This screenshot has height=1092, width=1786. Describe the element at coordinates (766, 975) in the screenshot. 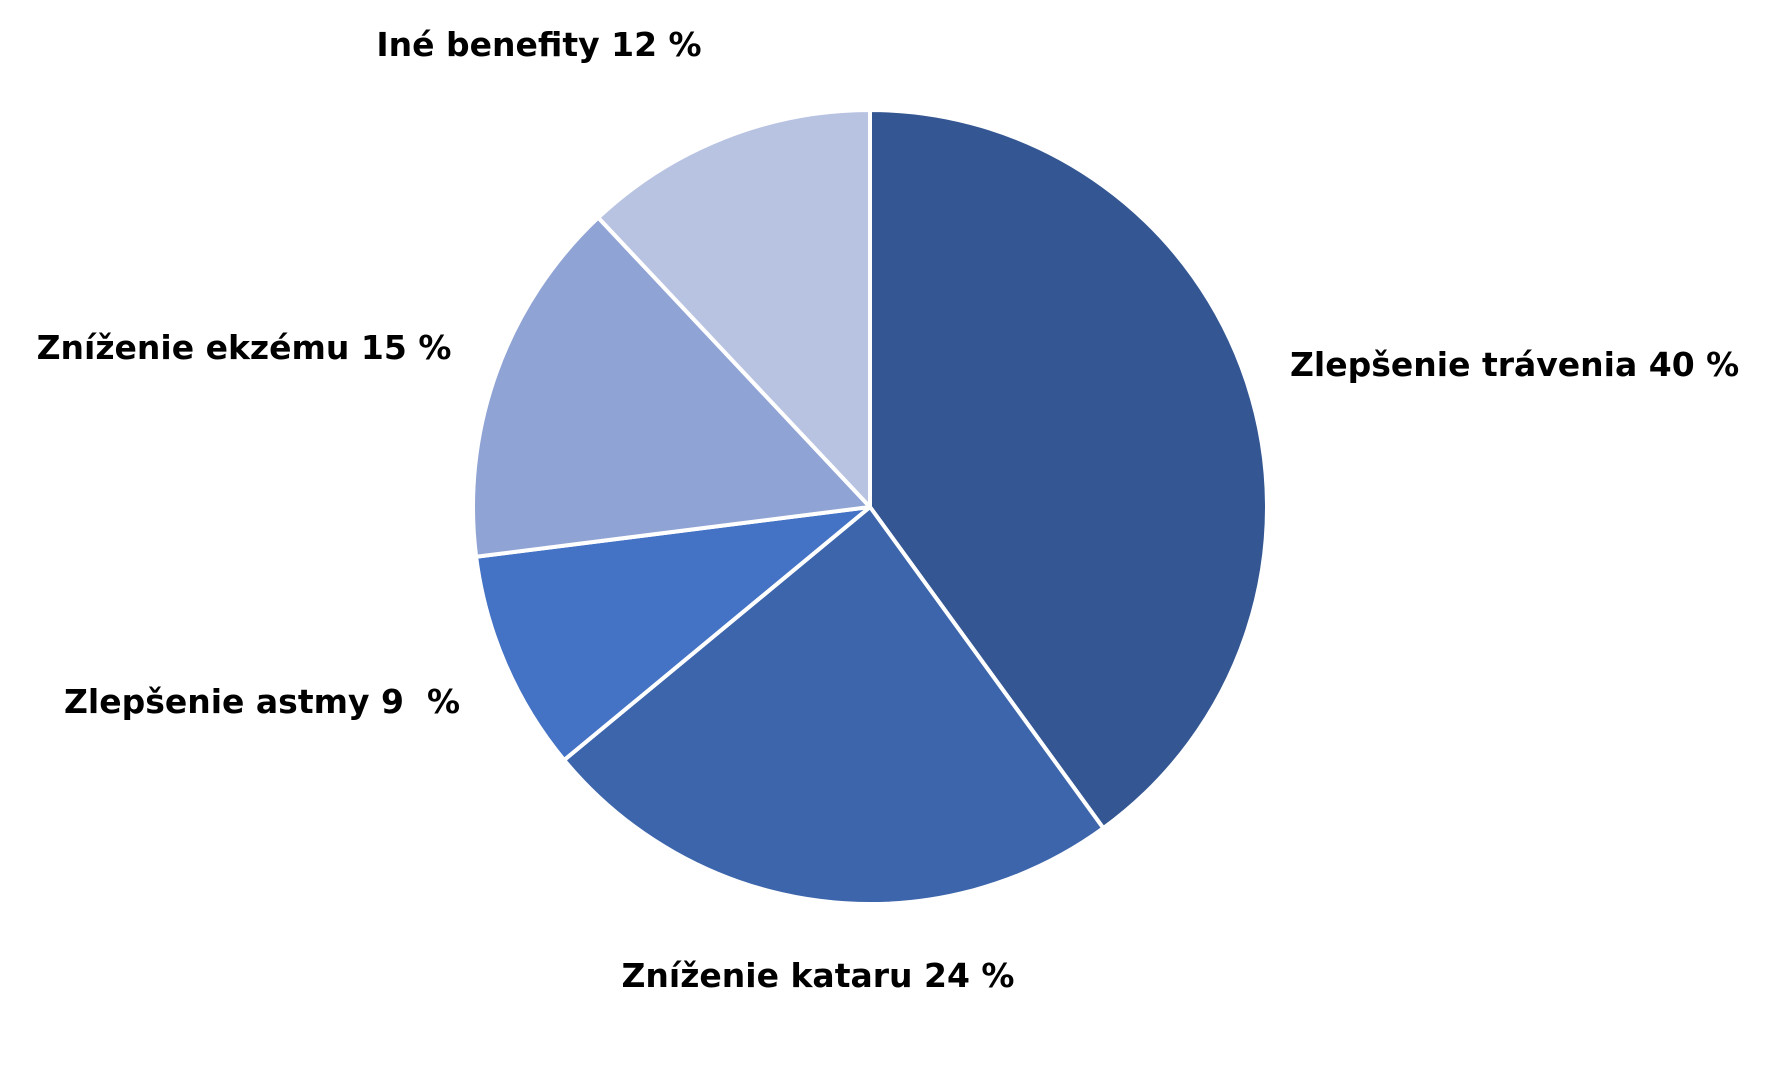

I see `category-label: Zníženie kataru` at that location.